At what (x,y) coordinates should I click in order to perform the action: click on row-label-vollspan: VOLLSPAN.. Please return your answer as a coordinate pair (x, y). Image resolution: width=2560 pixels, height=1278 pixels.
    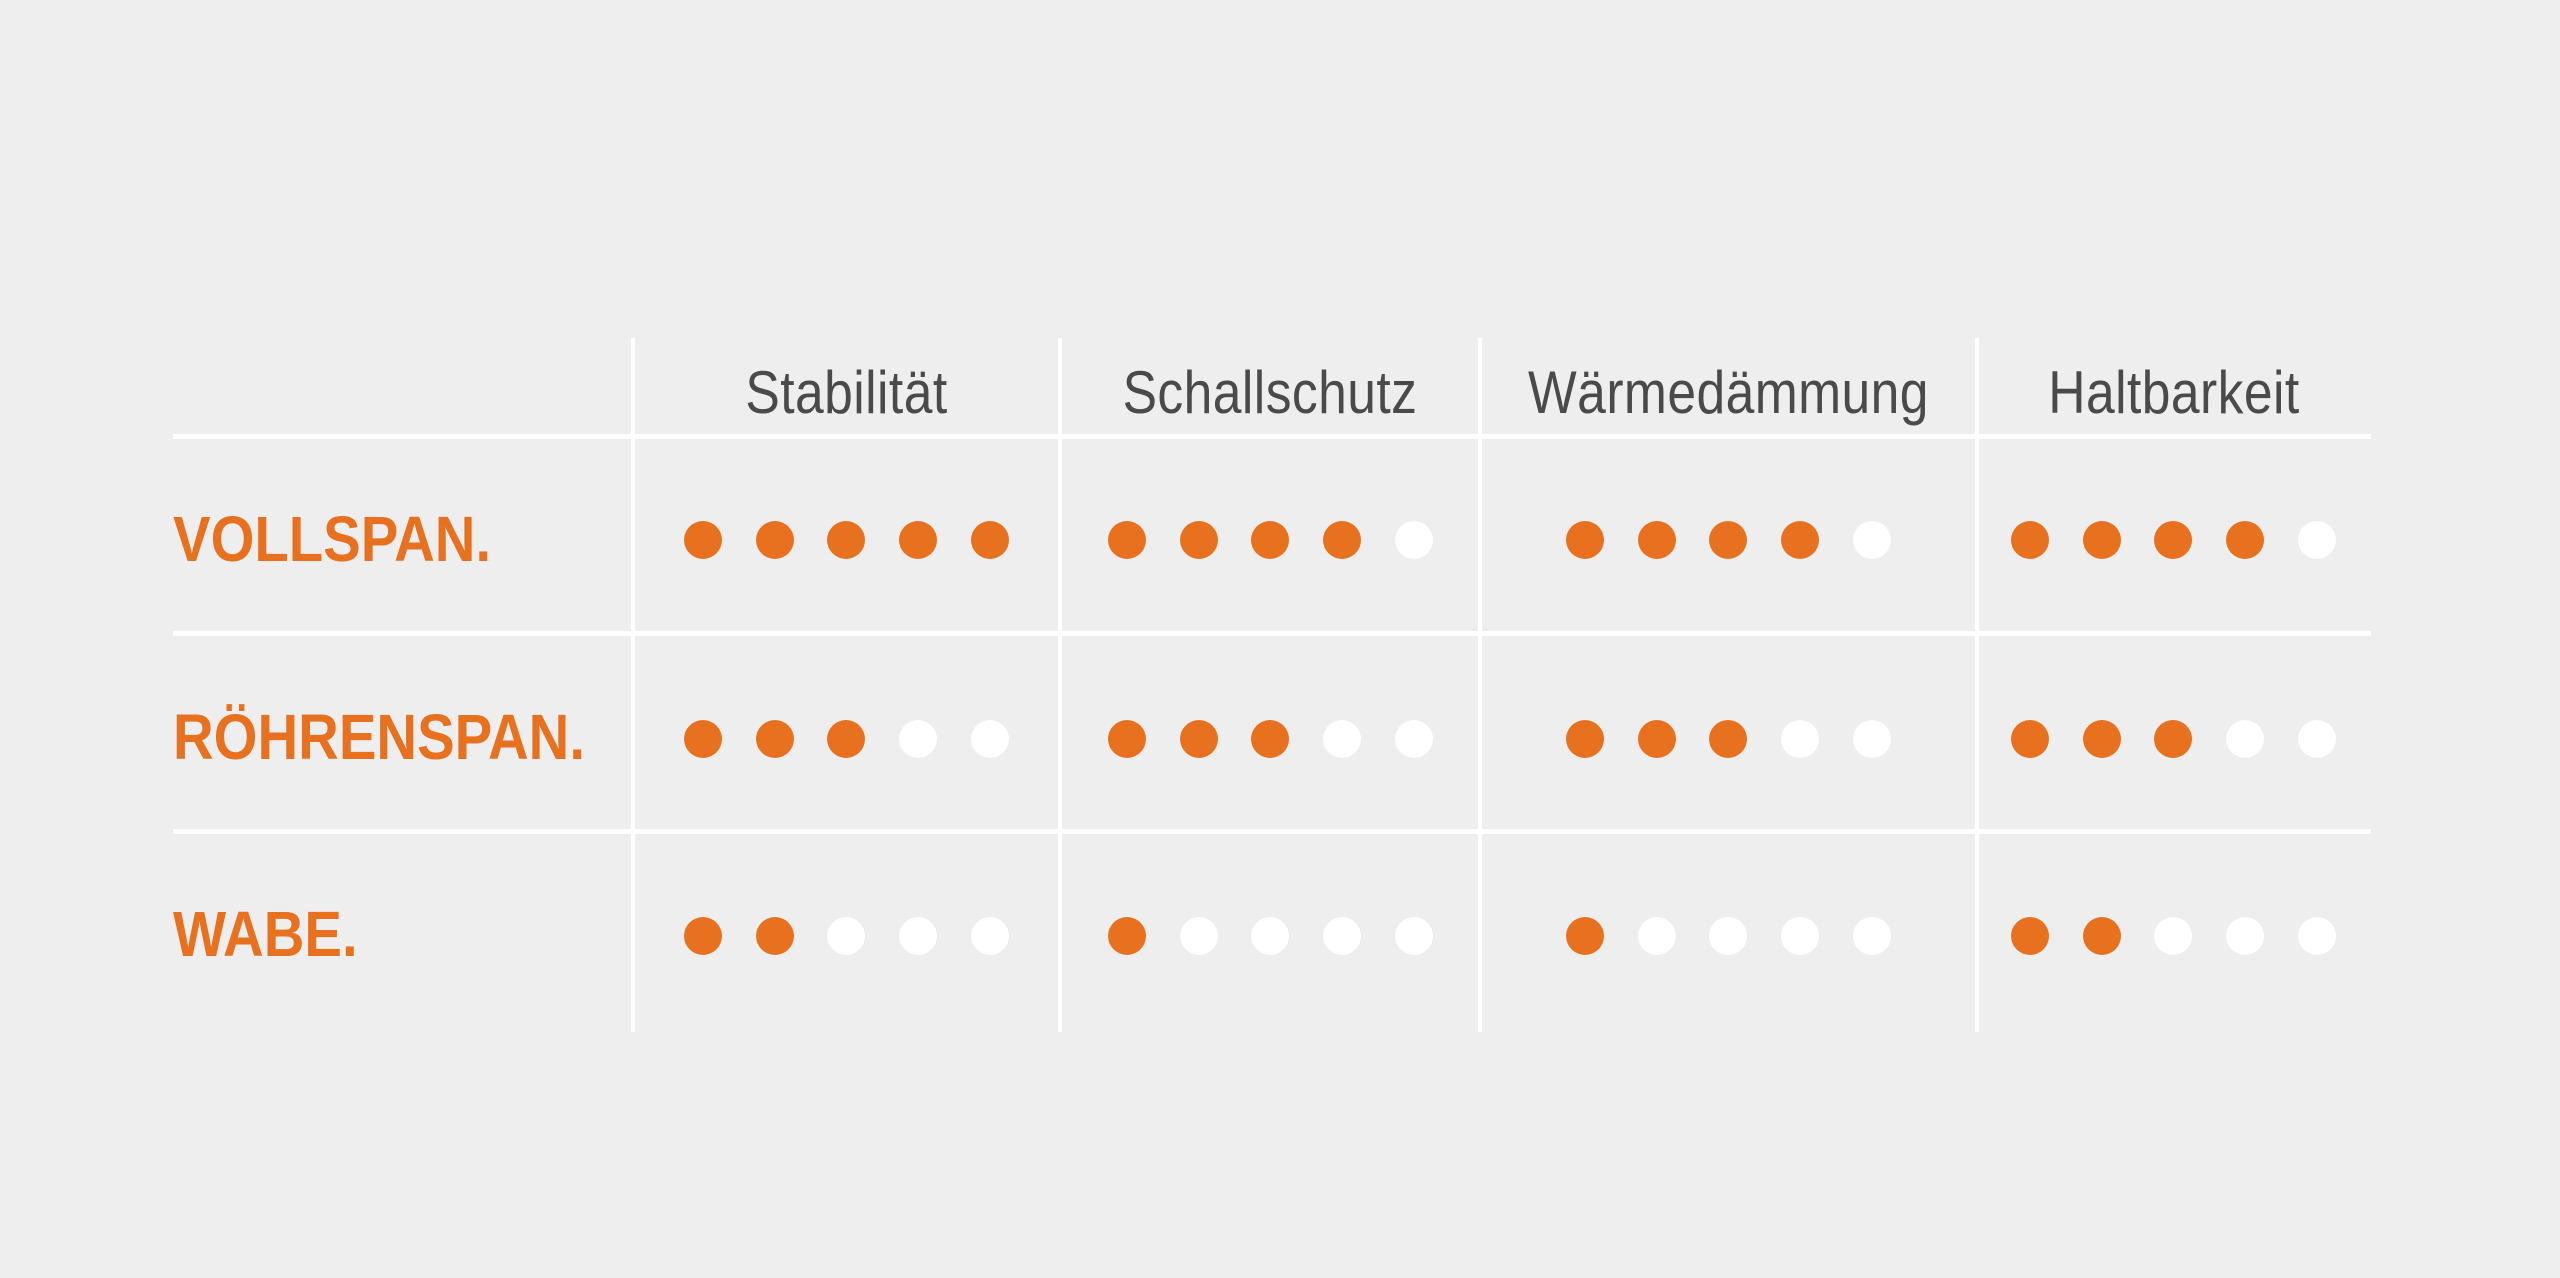
    Looking at the image, I should click on (332, 539).